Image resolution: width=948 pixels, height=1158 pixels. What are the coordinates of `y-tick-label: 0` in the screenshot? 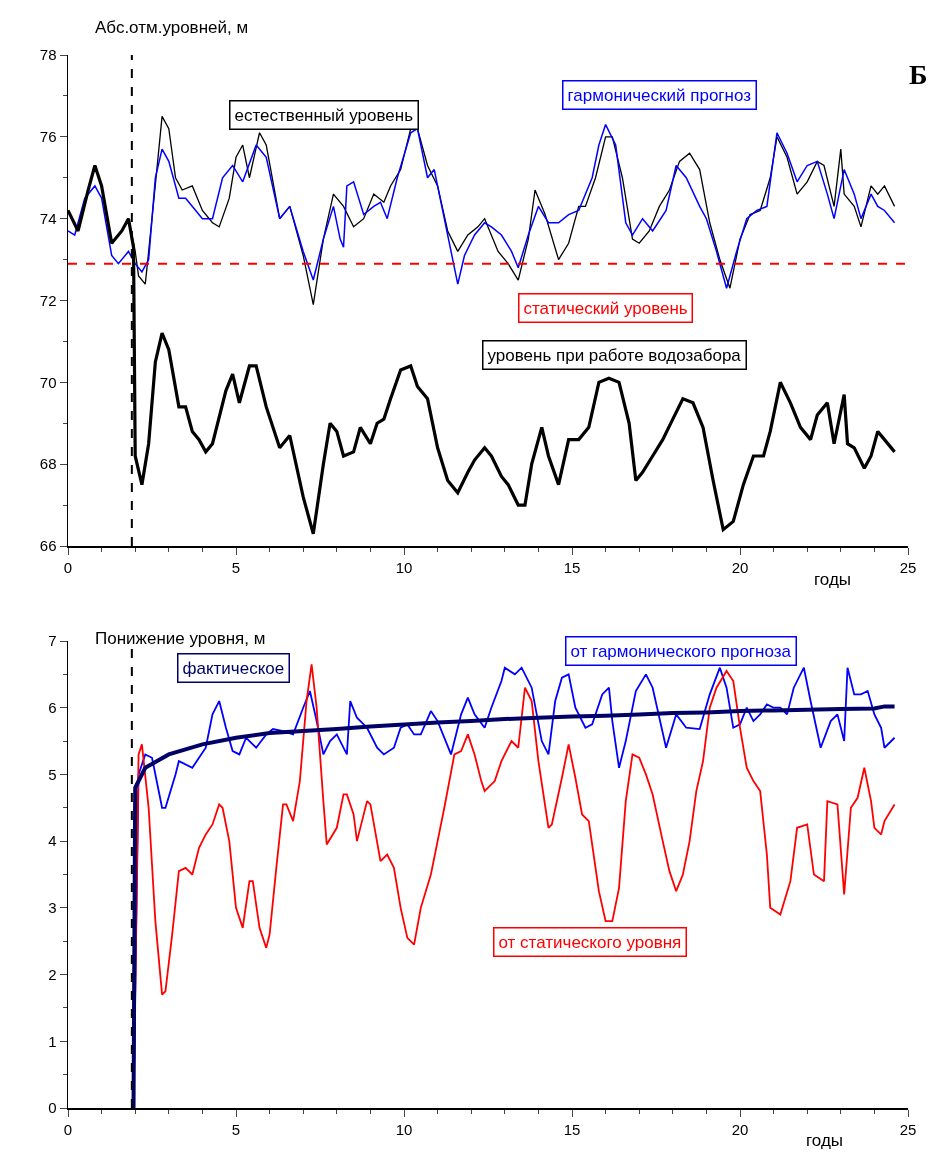 It's located at (52, 1108).